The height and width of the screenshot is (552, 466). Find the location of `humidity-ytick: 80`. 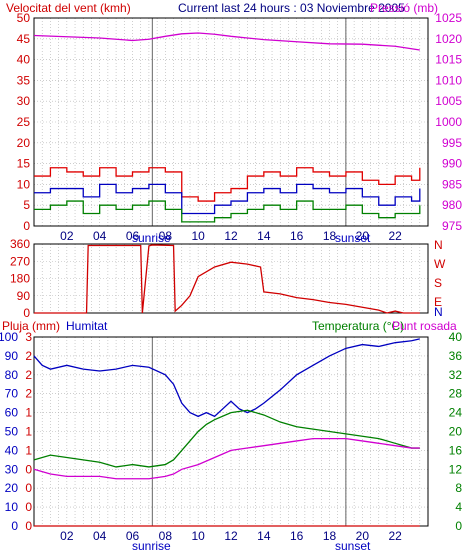

humidity-ytick: 80 is located at coordinates (12, 375).